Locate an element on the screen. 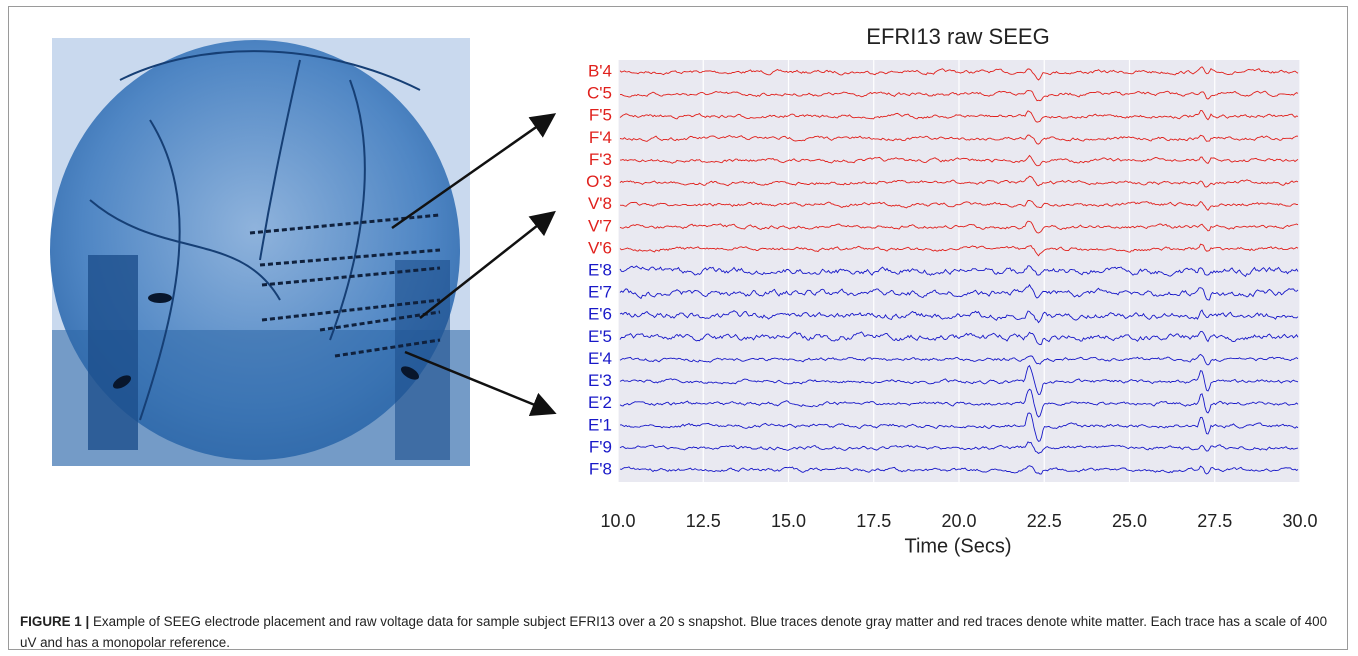 This screenshot has height=656, width=1358. channel-label: C'5 is located at coordinates (599, 93).